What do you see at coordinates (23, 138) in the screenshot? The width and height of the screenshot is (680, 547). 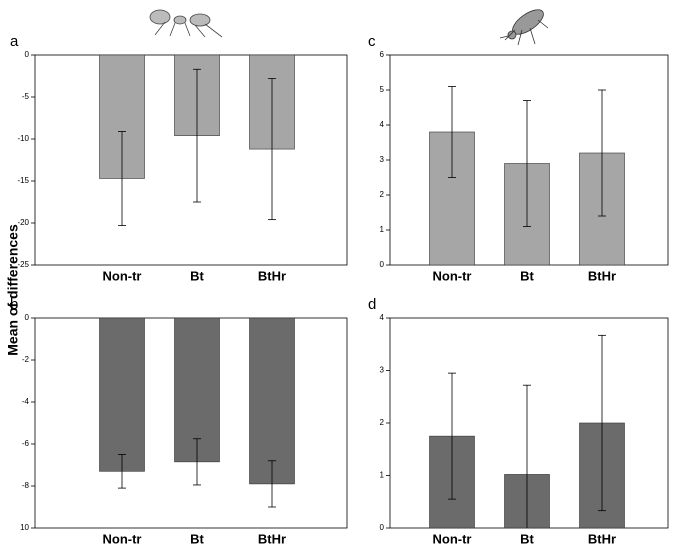 I see `y-tick-label: -10` at bounding box center [23, 138].